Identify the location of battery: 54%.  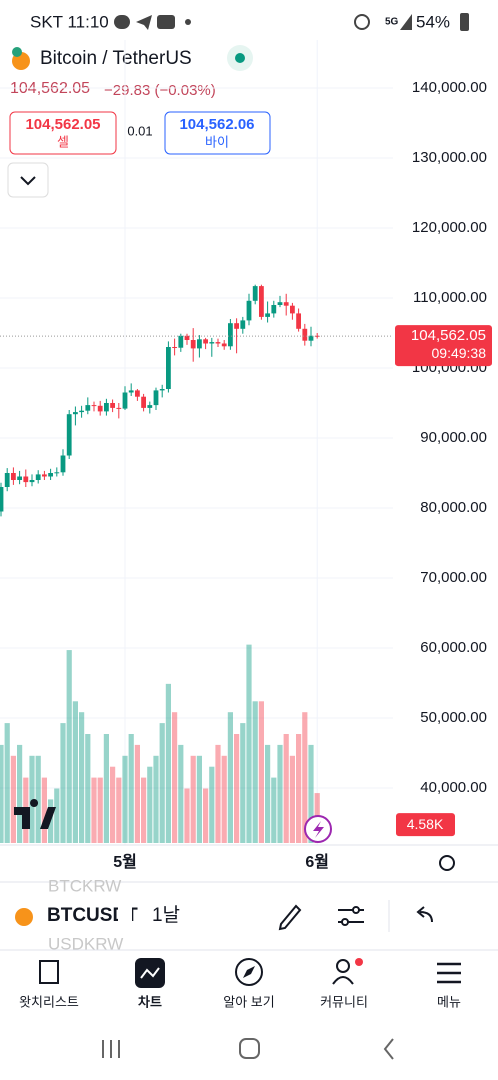
(433, 21).